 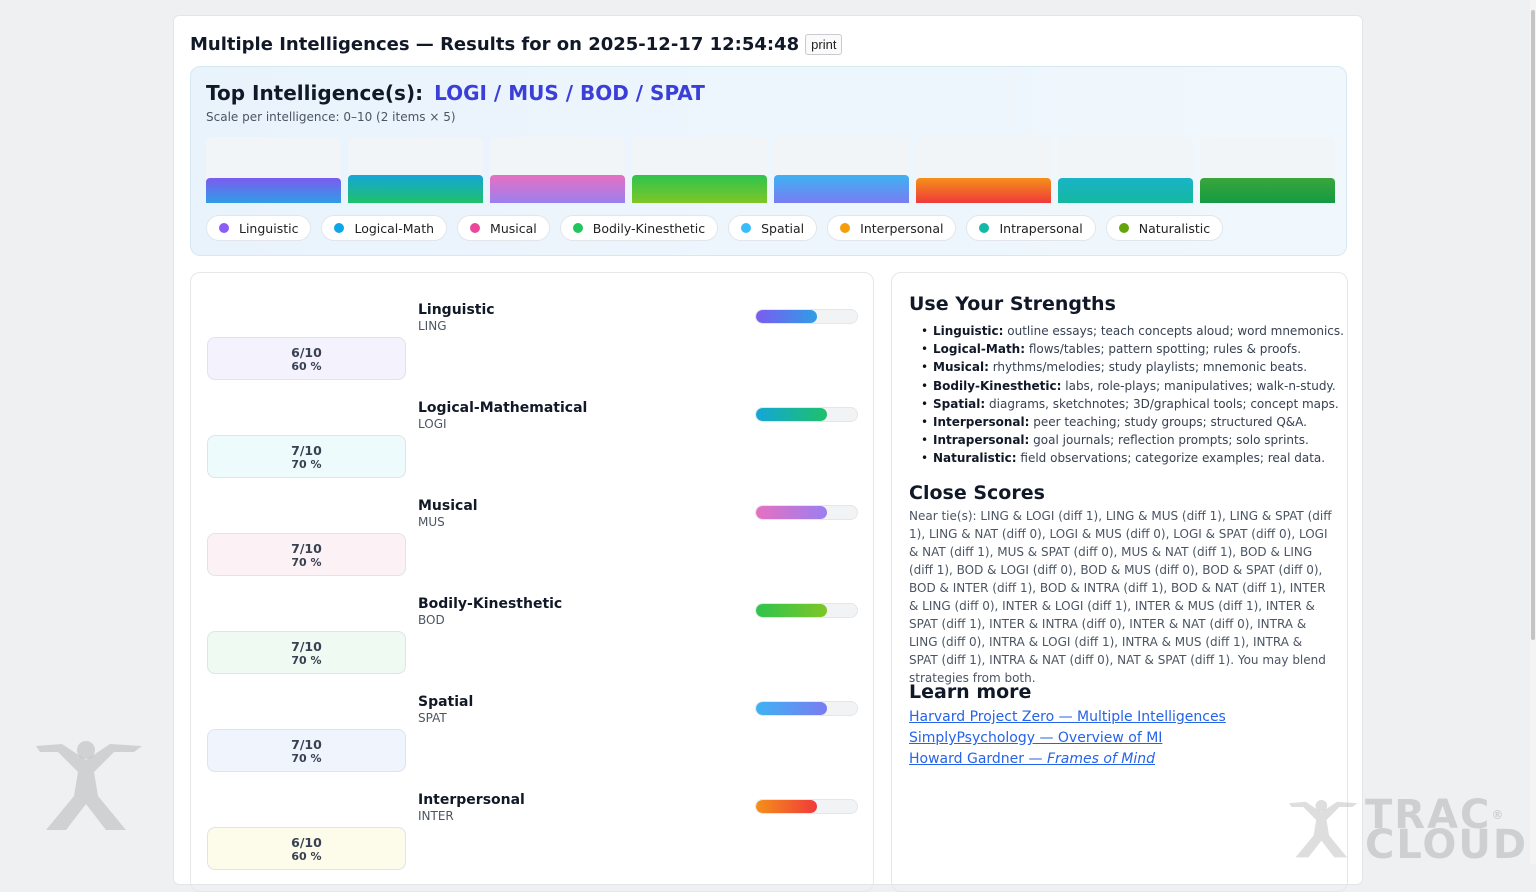 What do you see at coordinates (557, 170) in the screenshot?
I see `bar-slot-musical` at bounding box center [557, 170].